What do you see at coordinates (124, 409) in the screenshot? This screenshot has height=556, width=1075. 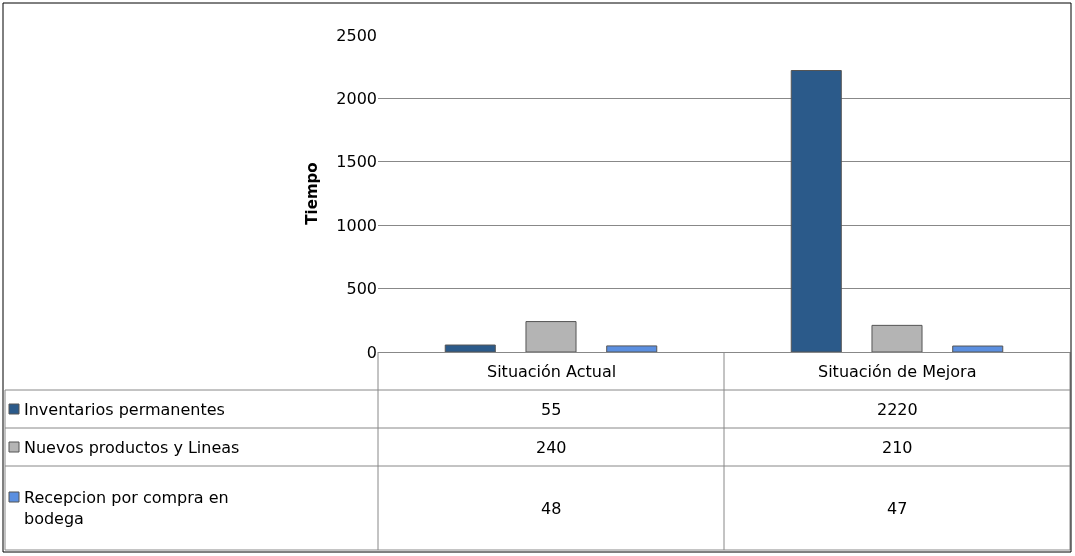 I see `legend-label: Inventarios permanentes` at bounding box center [124, 409].